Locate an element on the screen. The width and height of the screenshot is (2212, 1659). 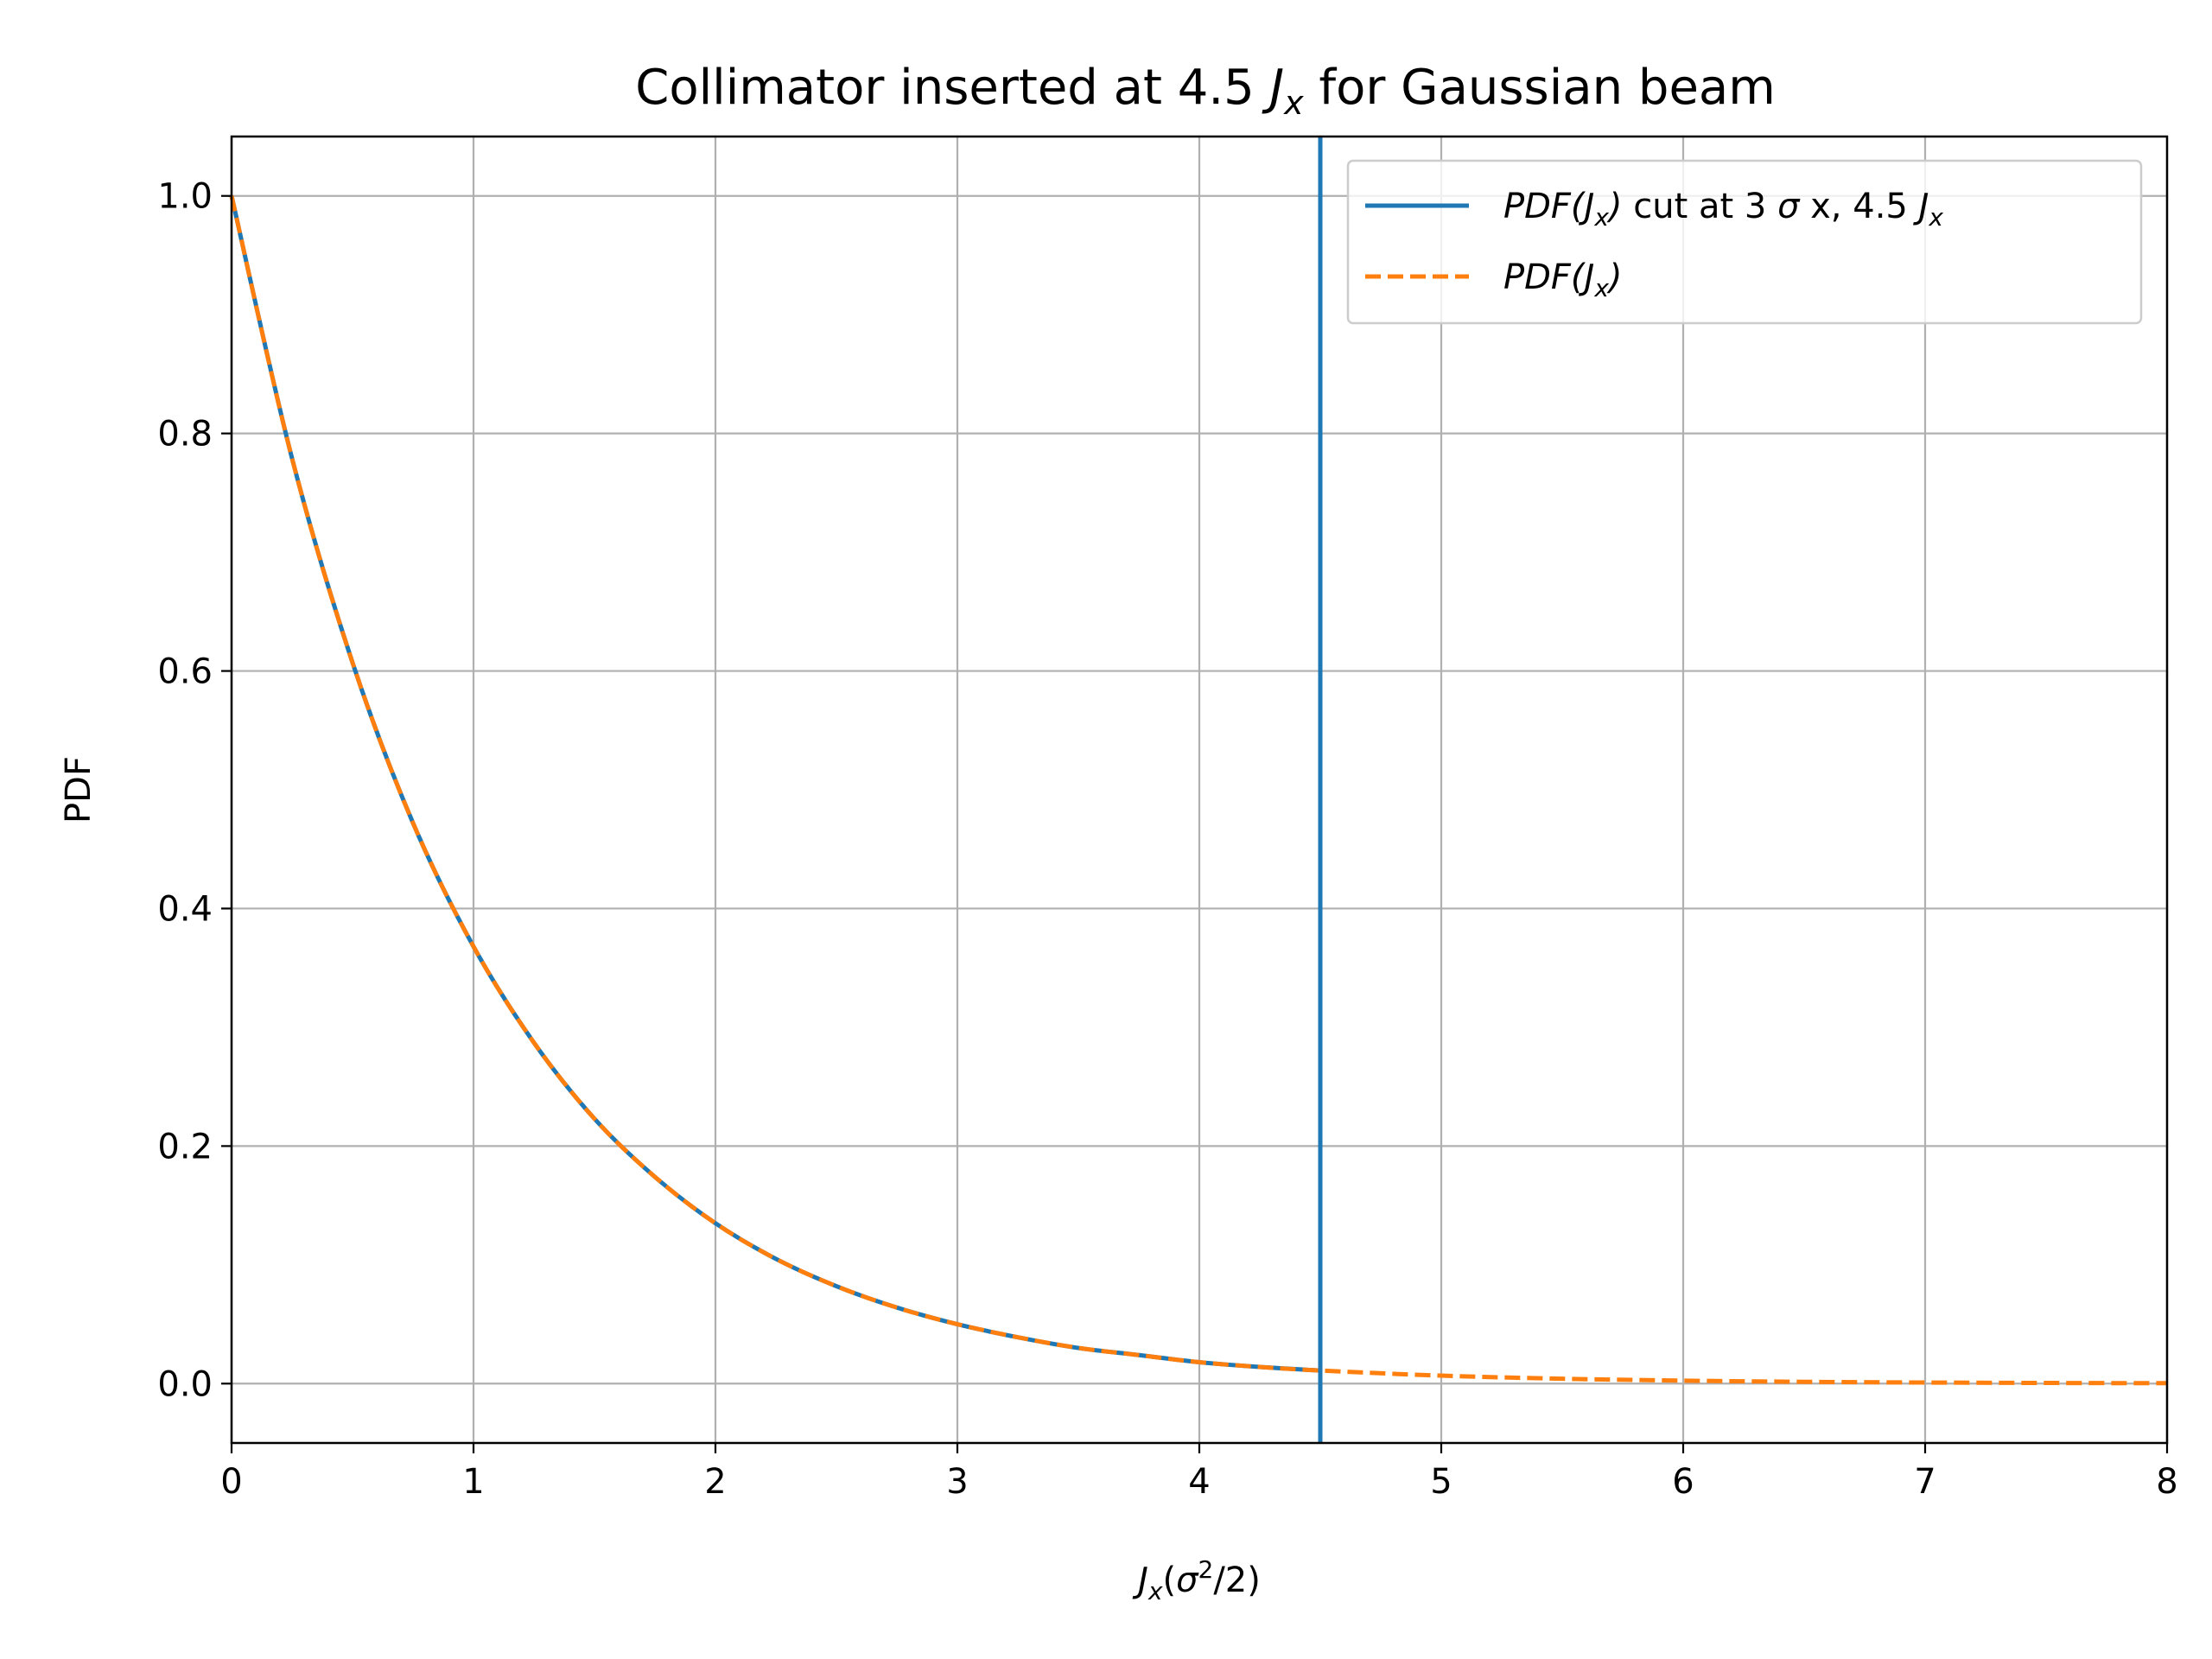
x-tick-label: 6 is located at coordinates (1683, 1482).